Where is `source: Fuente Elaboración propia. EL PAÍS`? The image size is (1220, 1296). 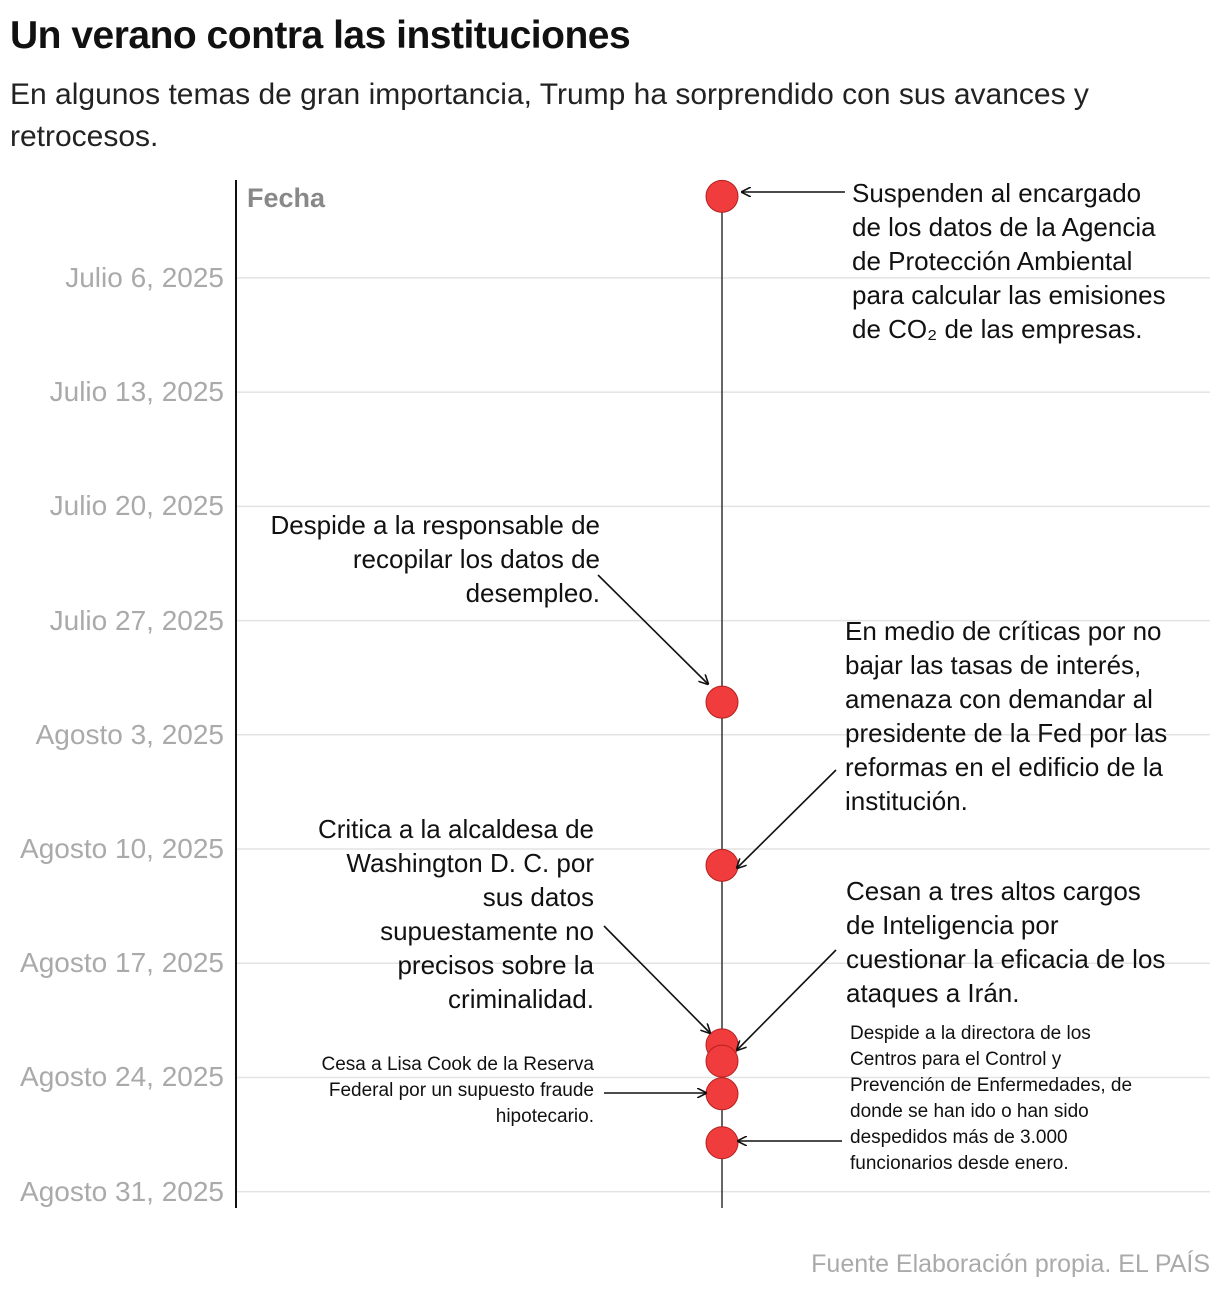 source: Fuente Elaboración propia. EL PAÍS is located at coordinates (1010, 1264).